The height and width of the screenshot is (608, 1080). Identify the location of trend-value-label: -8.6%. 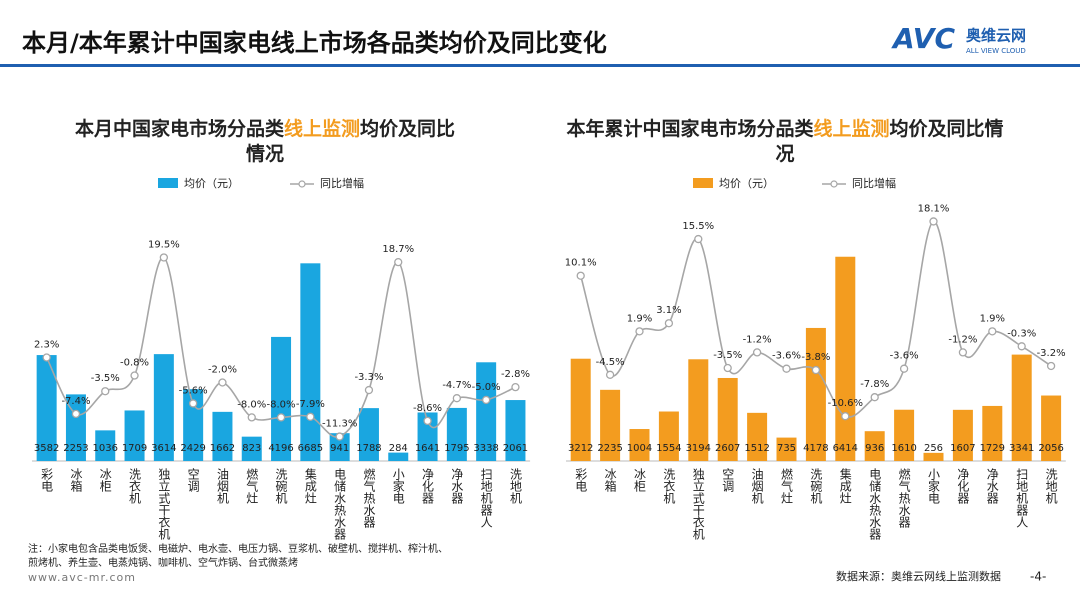
(427, 408).